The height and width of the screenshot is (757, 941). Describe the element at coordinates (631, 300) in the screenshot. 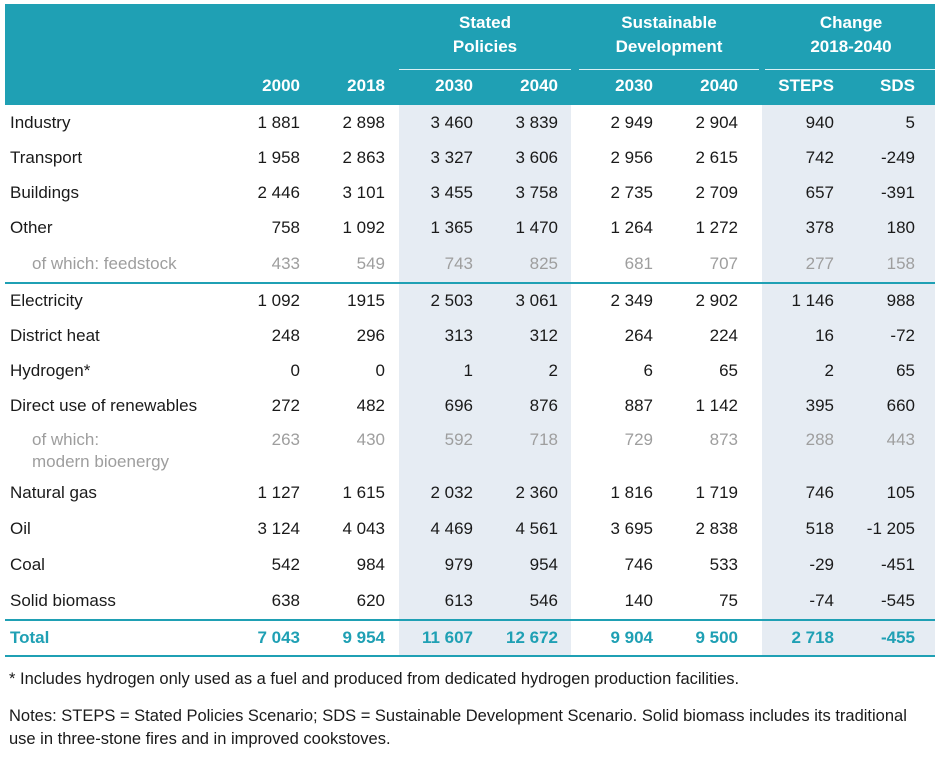

I see `cell-sds-2030: 2 349` at that location.